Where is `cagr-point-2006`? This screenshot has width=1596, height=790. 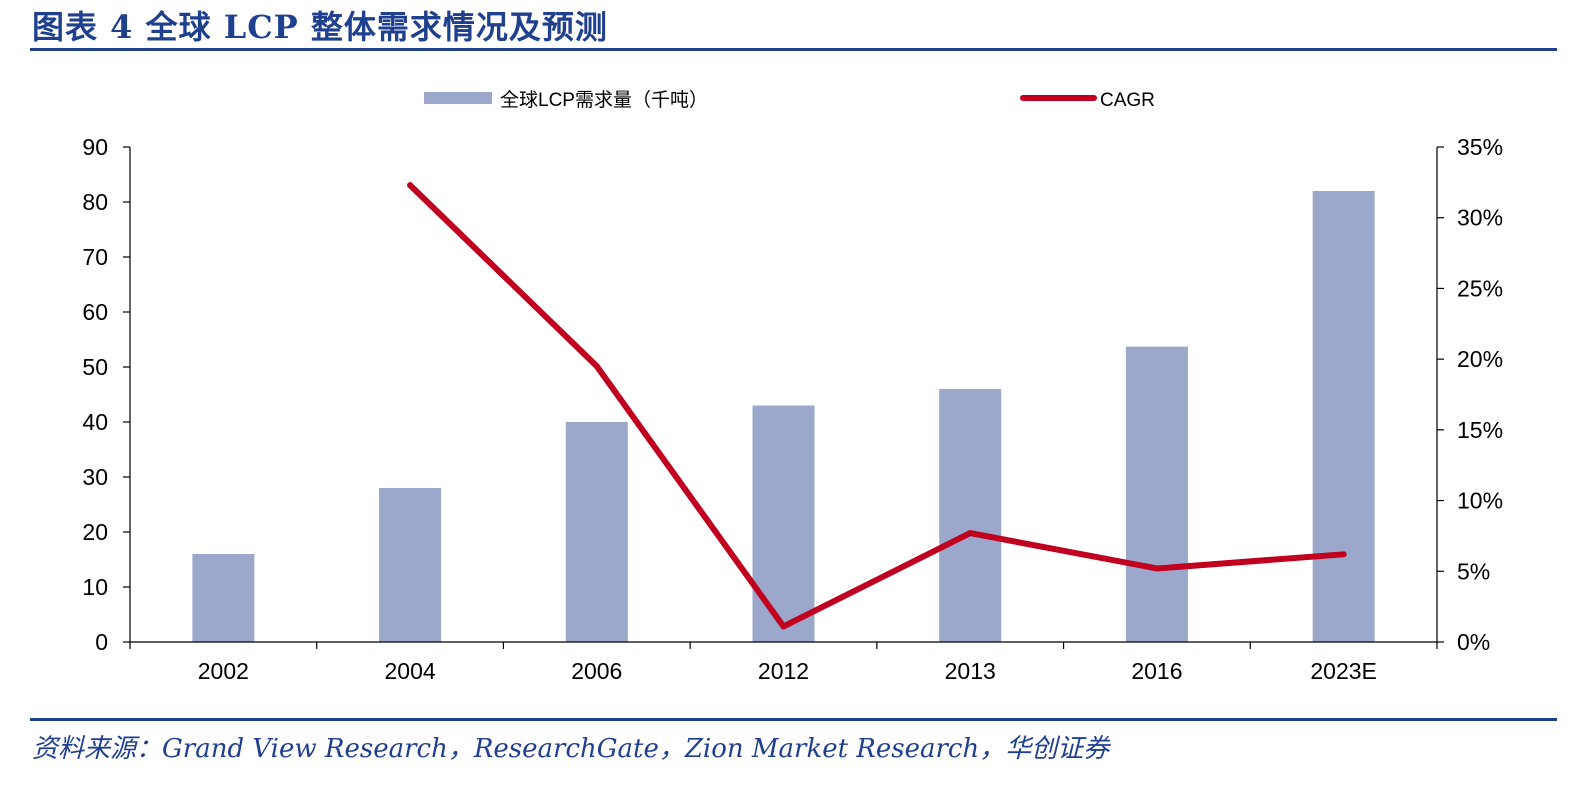 cagr-point-2006 is located at coordinates (596, 366).